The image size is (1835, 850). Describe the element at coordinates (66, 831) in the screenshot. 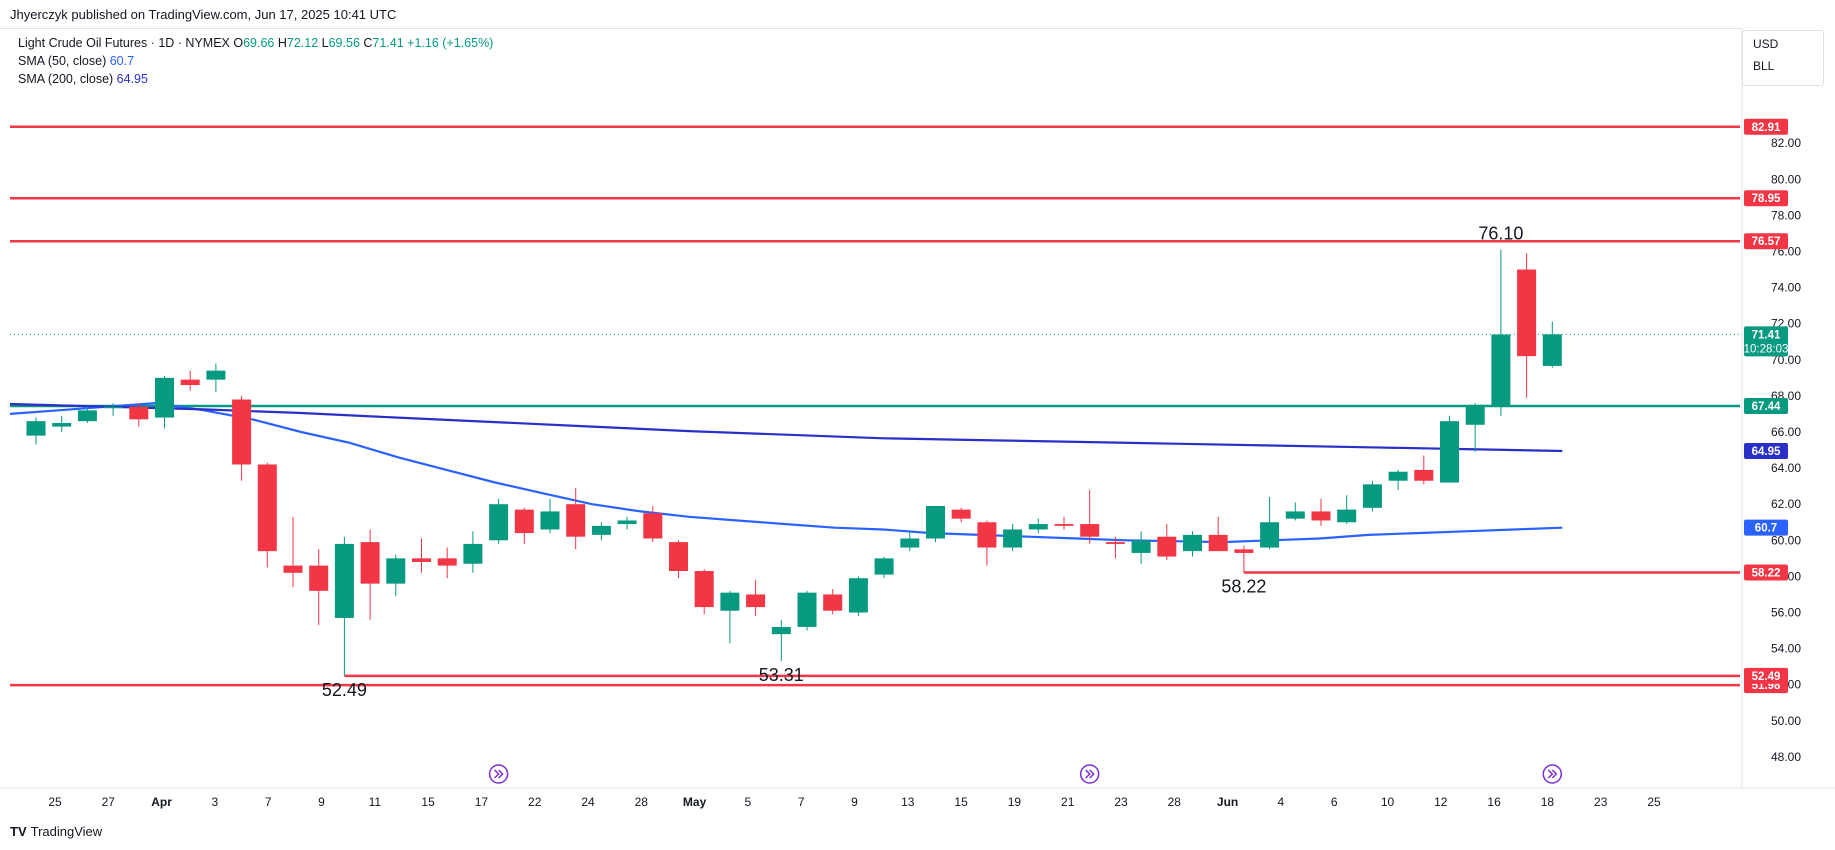

I see `footer-brand-text: TradingView` at that location.